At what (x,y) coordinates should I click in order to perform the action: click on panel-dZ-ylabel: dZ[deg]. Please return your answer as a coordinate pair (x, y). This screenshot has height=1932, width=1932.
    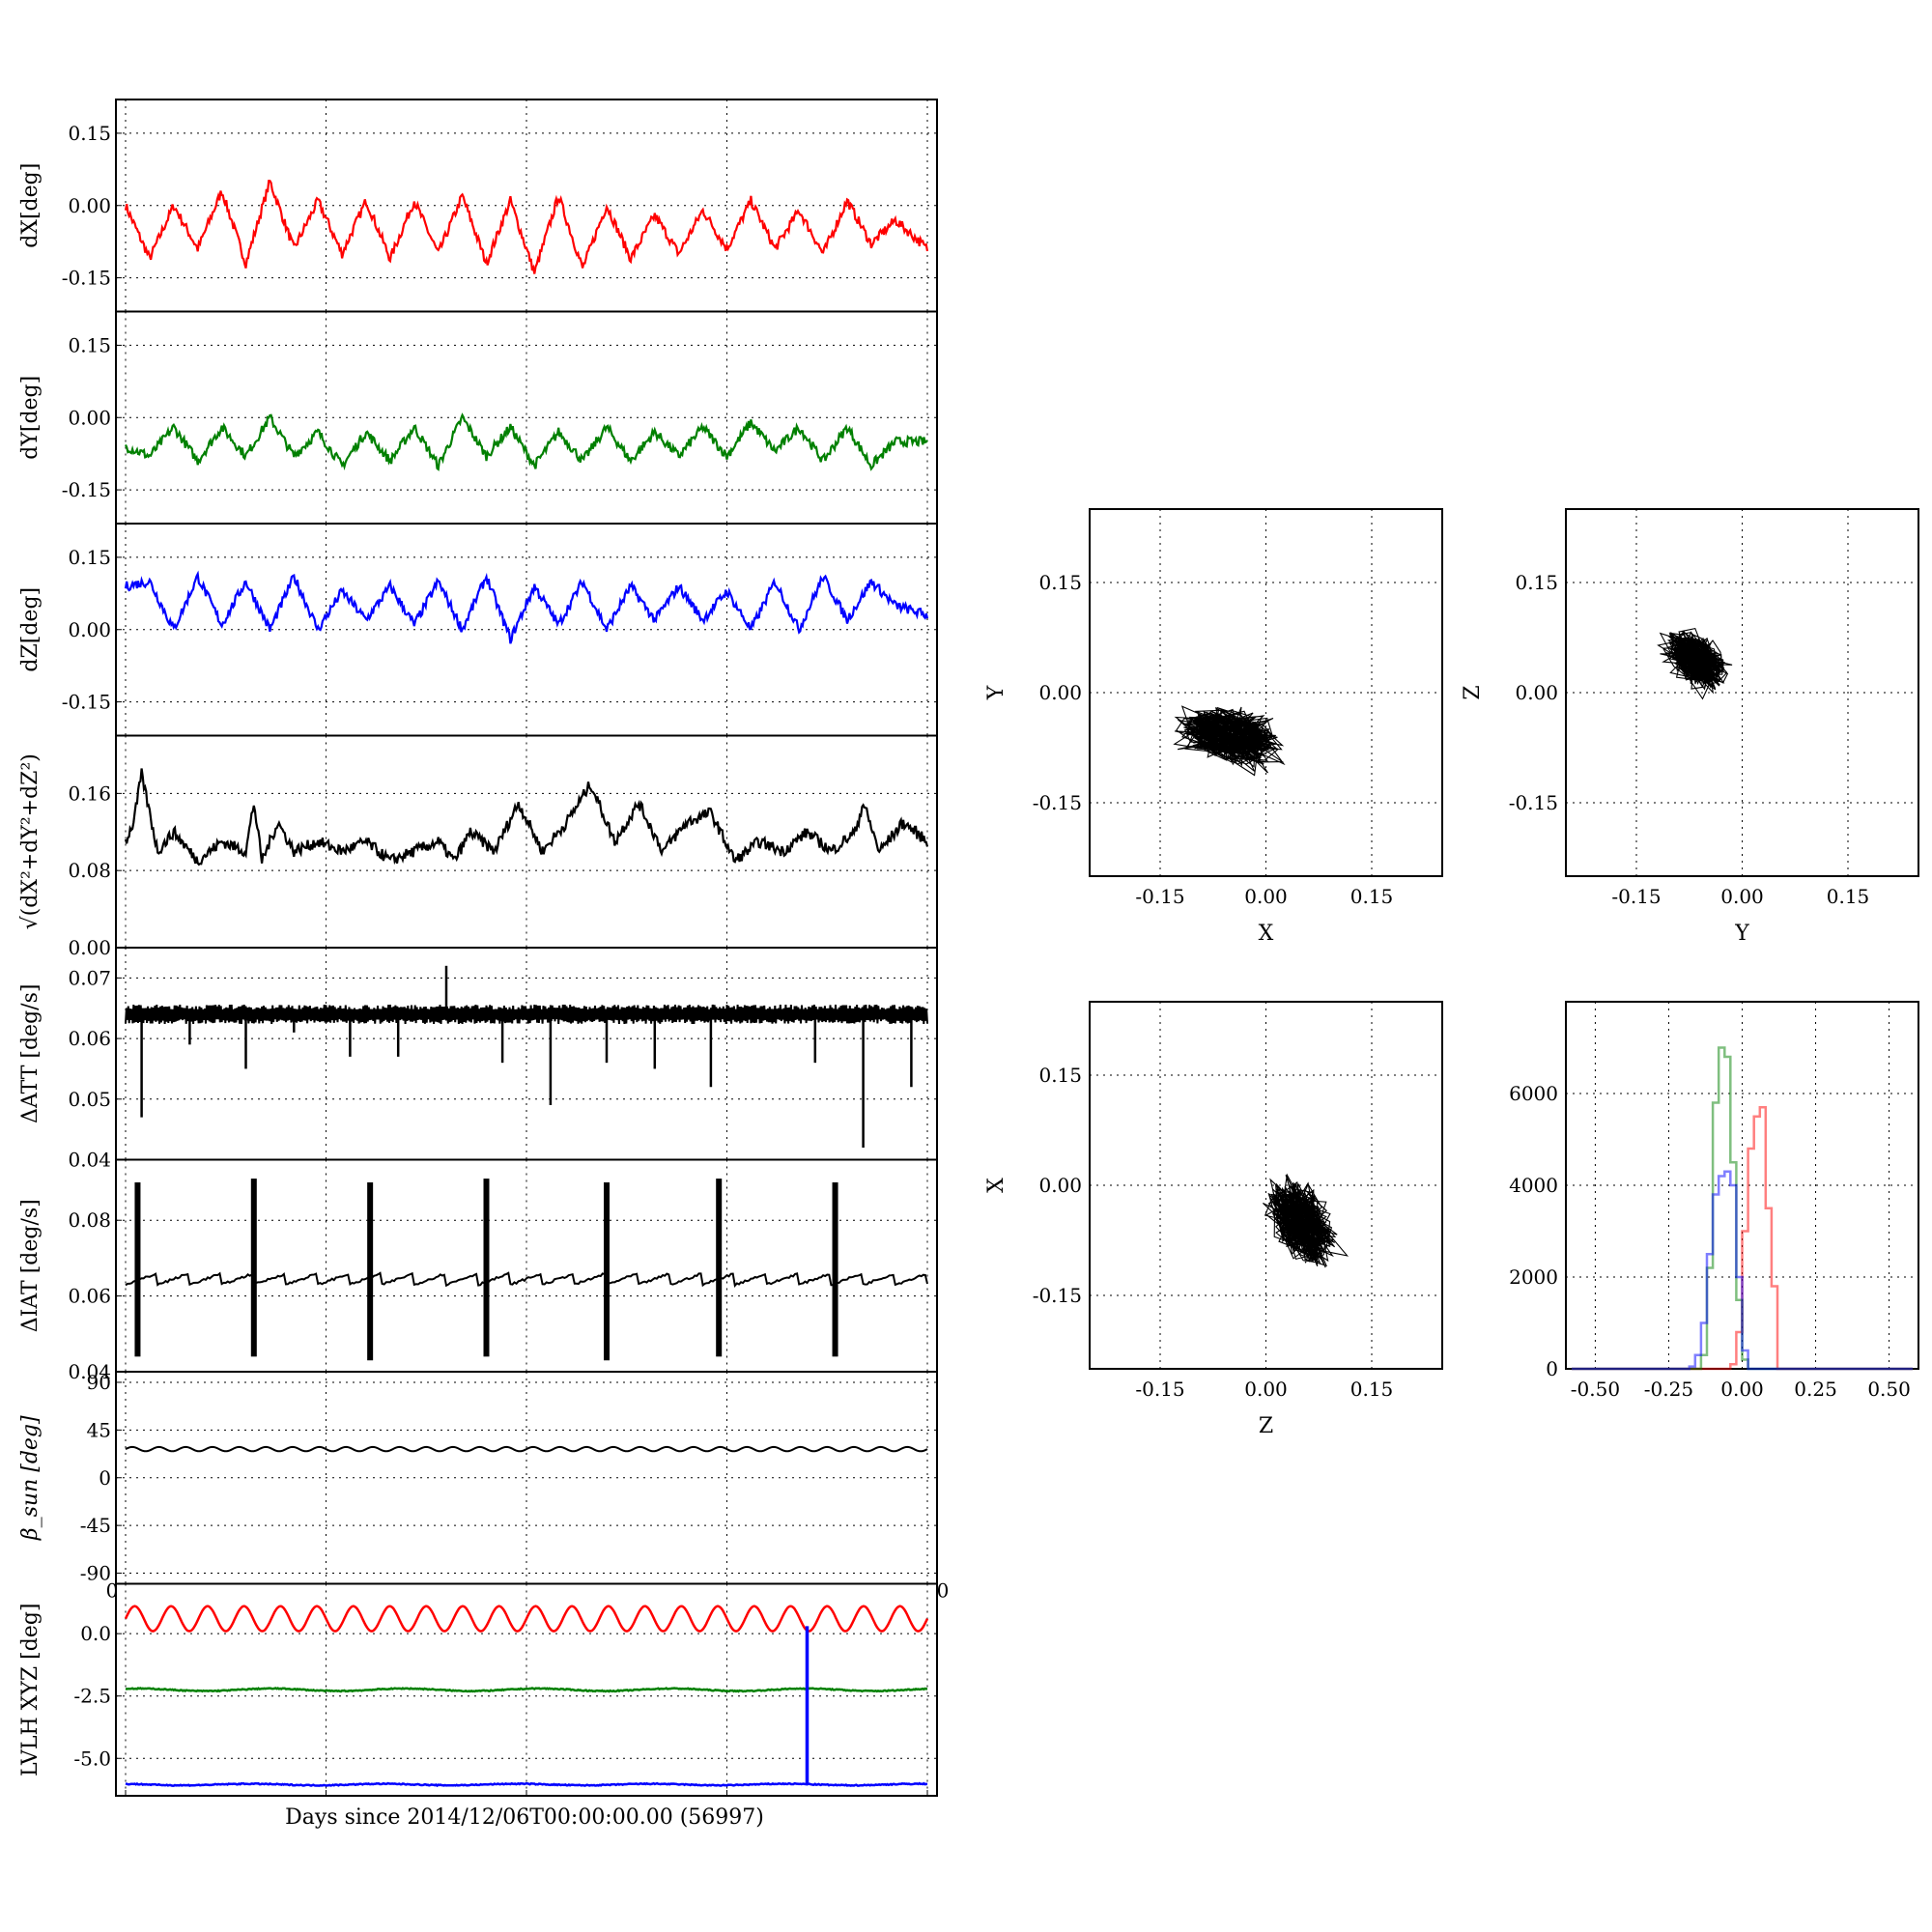
    Looking at the image, I should click on (30, 629).